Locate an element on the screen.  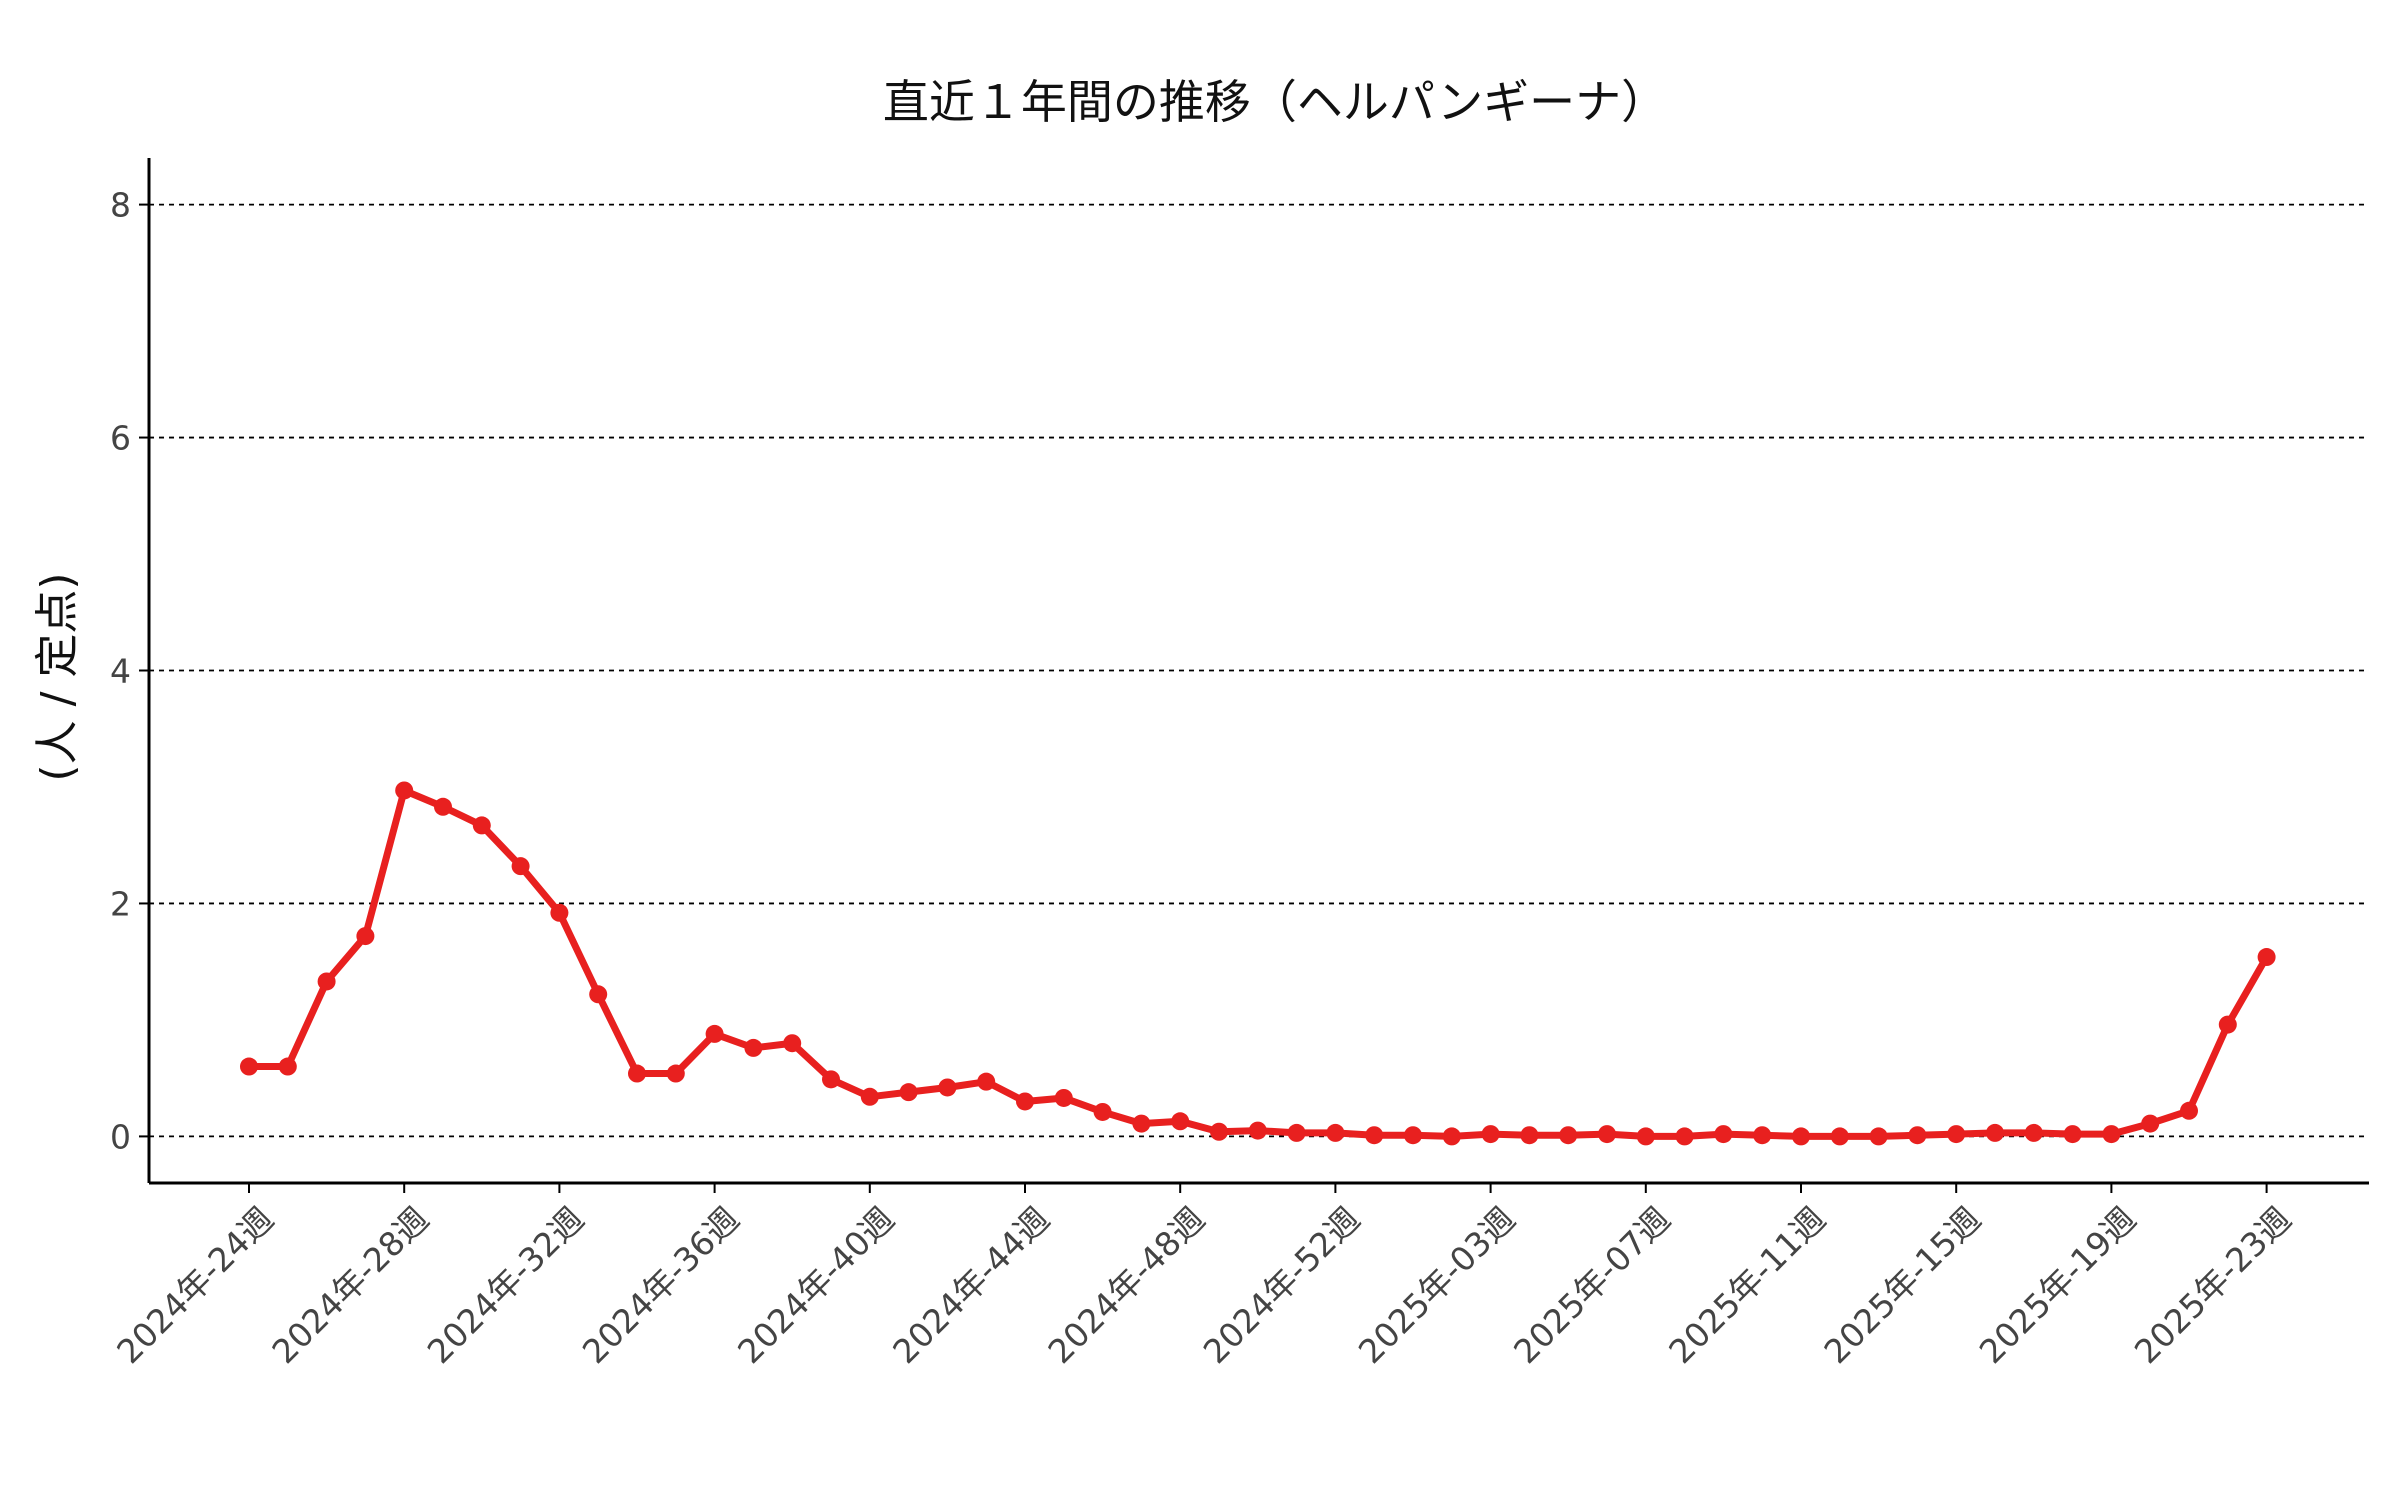
x-tick-label: 2024年-32週 is located at coordinates (506, 1285).